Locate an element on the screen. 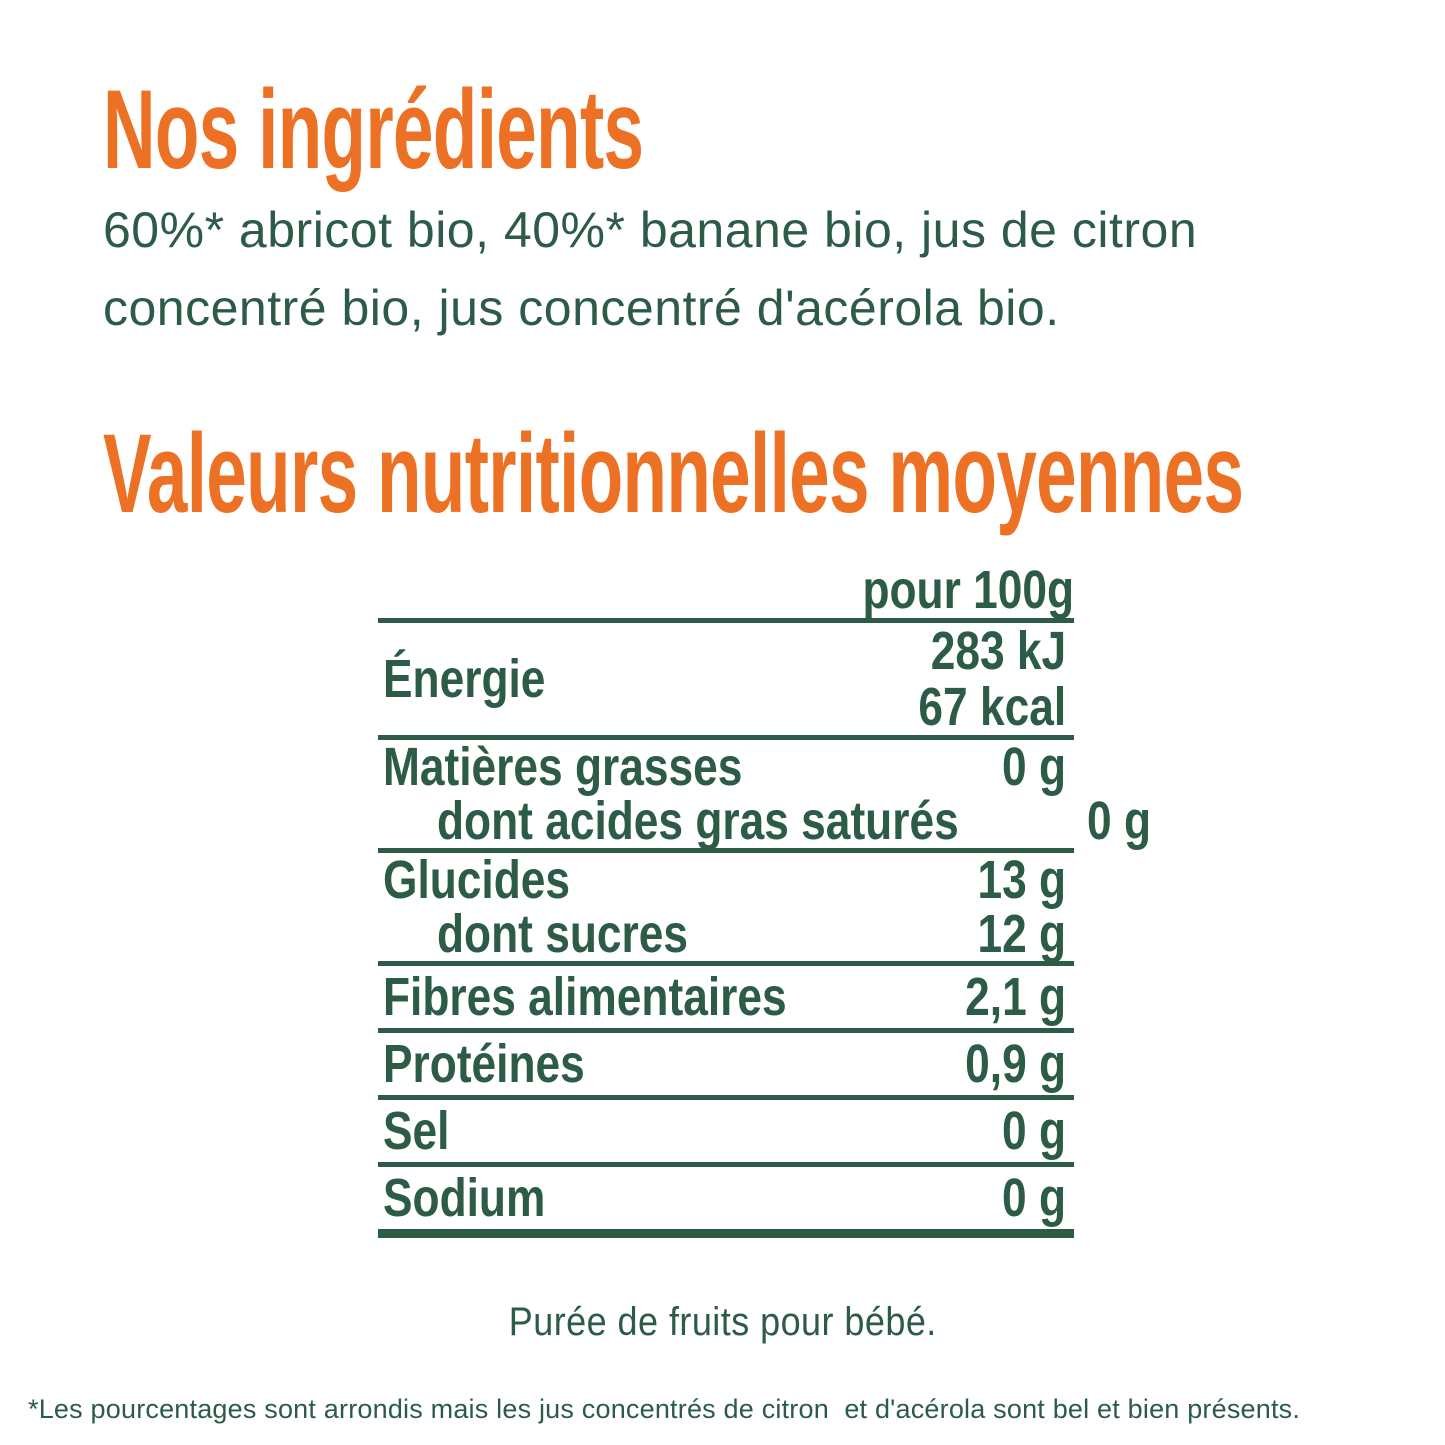 The height and width of the screenshot is (1445, 1445). nutrition-row: Matières grasses 0 g is located at coordinates (726, 767).